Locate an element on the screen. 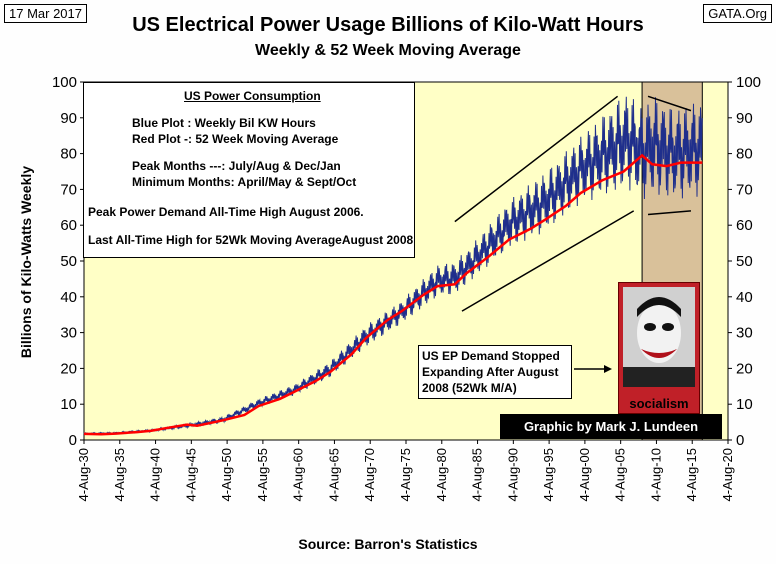  y-tick-label-right: 40 is located at coordinates (744, 297).